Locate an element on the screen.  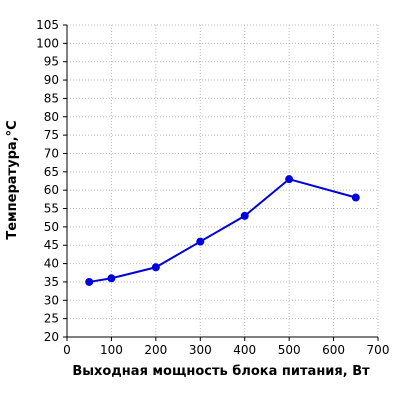
x-tick-label: 200 is located at coordinates (155, 350).